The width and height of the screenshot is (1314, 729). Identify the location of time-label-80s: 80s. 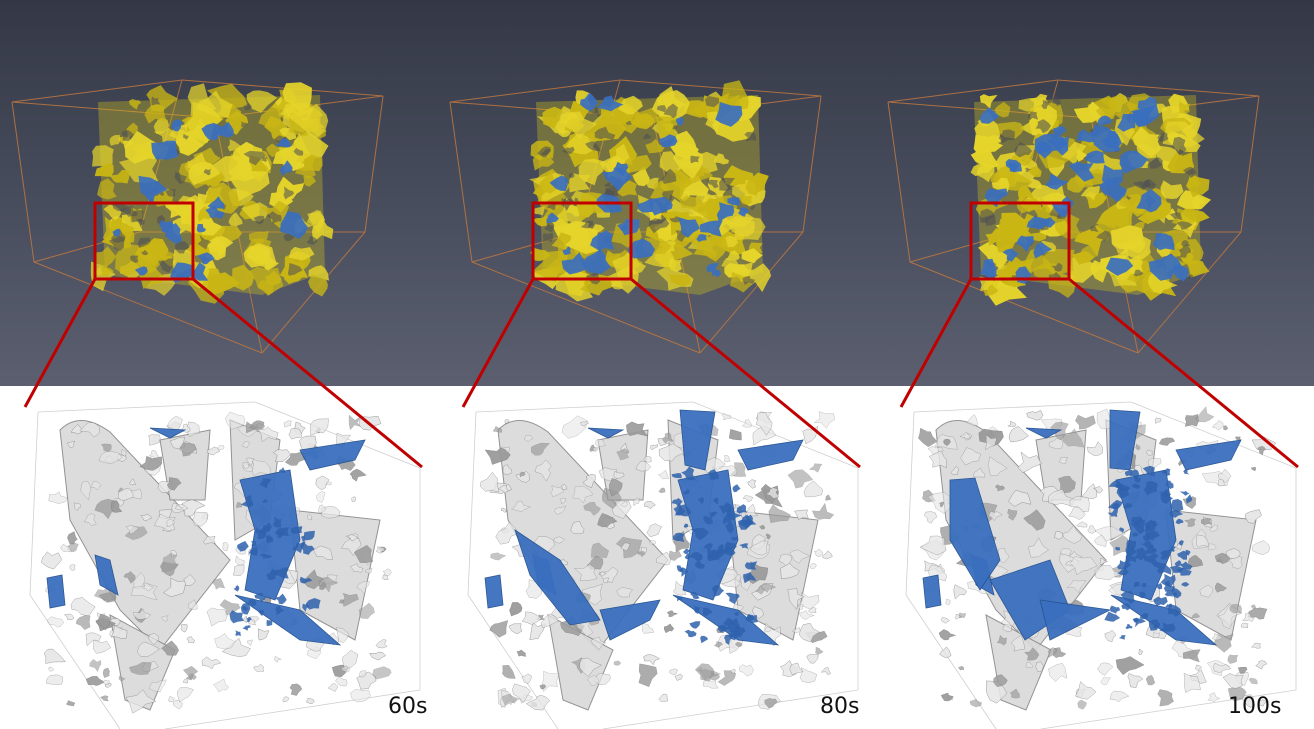
(840, 706).